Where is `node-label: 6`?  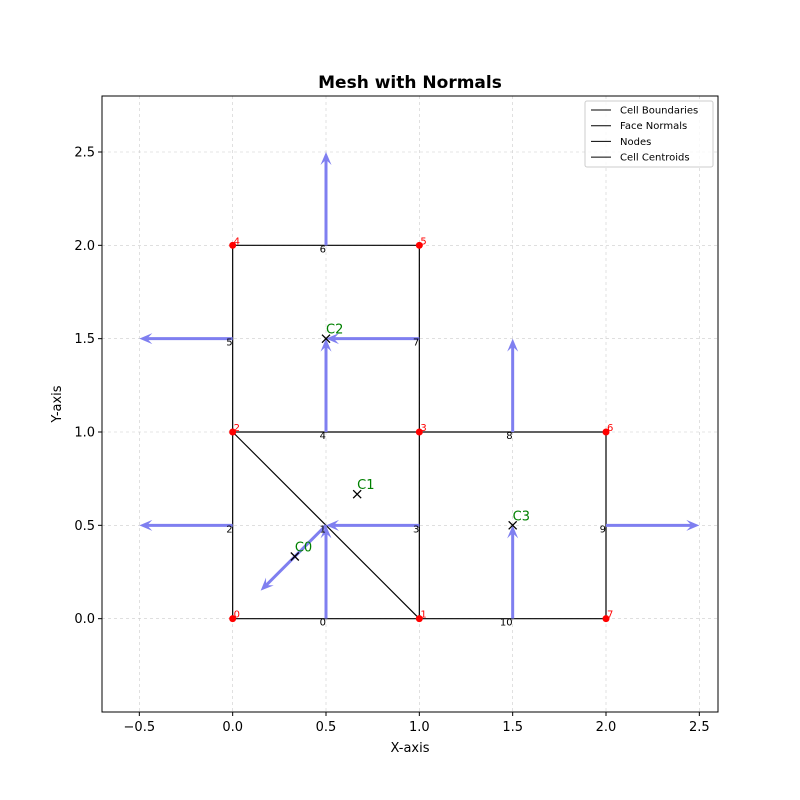 node-label: 6 is located at coordinates (610, 428).